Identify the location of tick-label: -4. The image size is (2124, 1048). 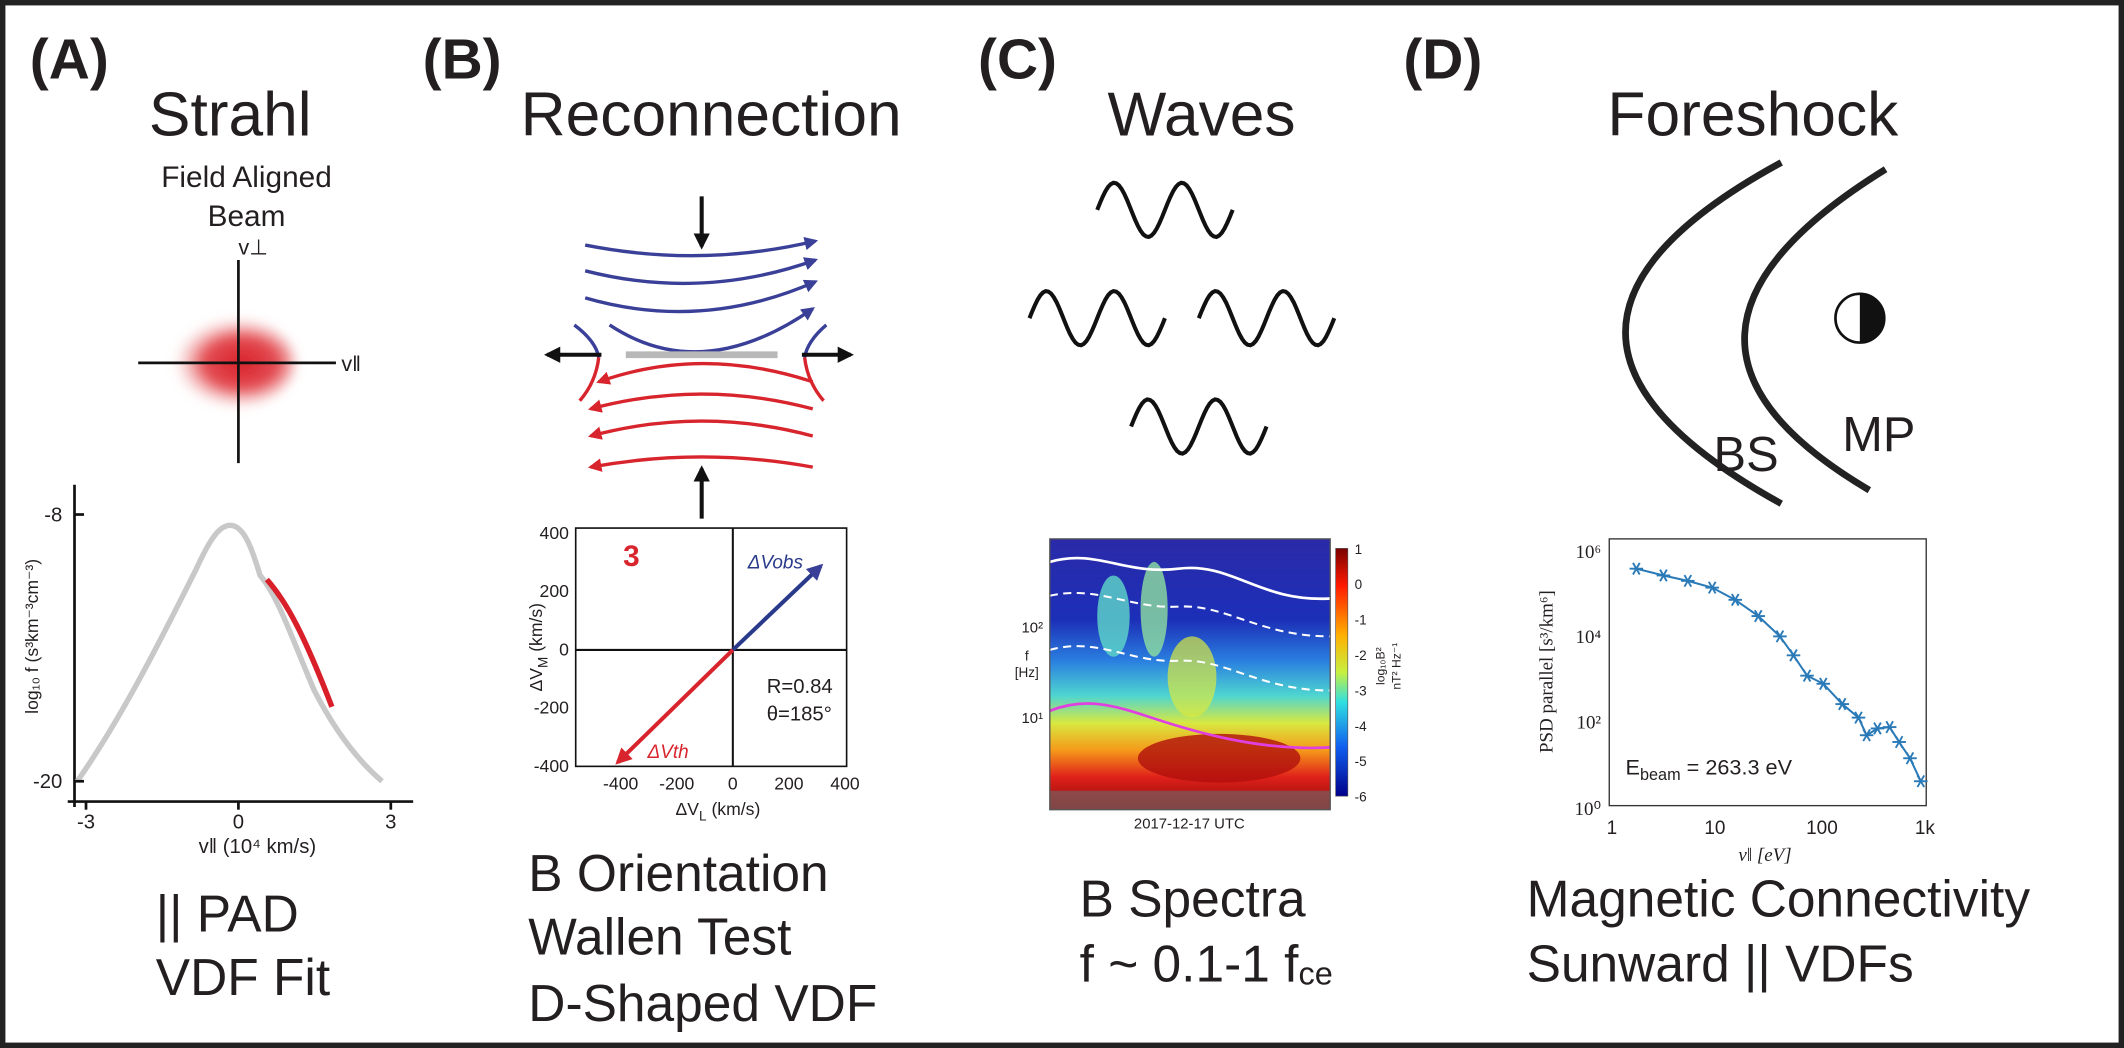
(1361, 726).